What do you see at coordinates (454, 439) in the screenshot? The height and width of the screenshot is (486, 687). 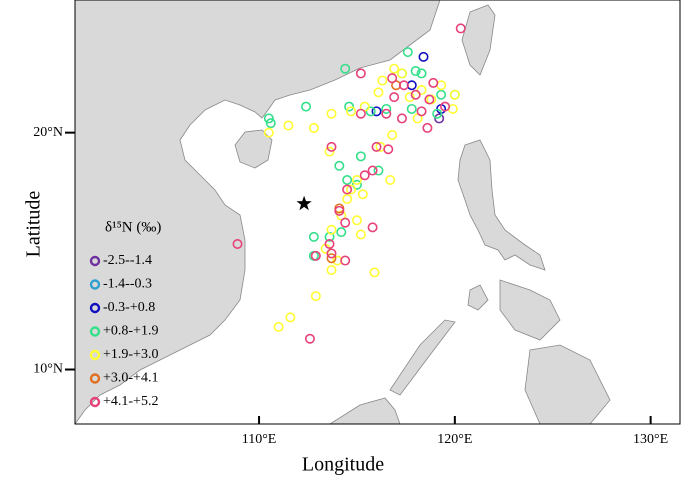 I see `x-tick-label: 120°E` at bounding box center [454, 439].